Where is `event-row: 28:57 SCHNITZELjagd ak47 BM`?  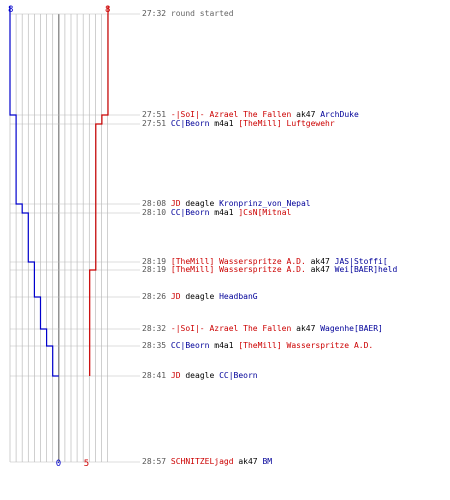 event-row: 28:57 SCHNITZELjagd ak47 BM is located at coordinates (207, 461).